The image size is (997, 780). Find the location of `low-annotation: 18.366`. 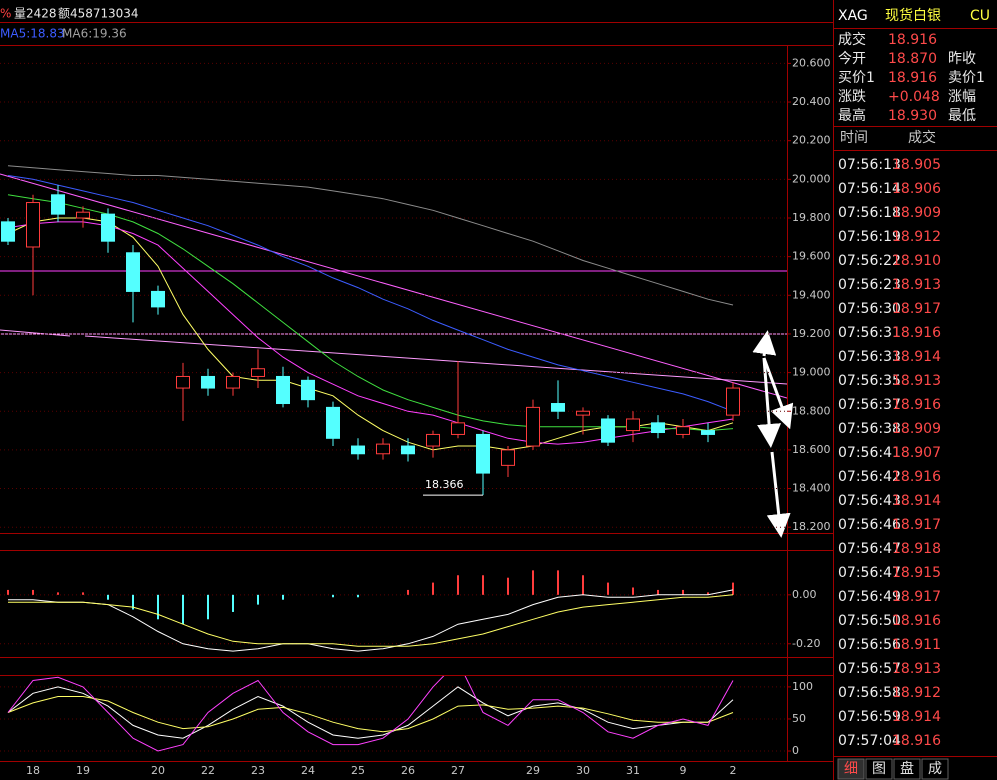

low-annotation: 18.366 is located at coordinates (444, 484).